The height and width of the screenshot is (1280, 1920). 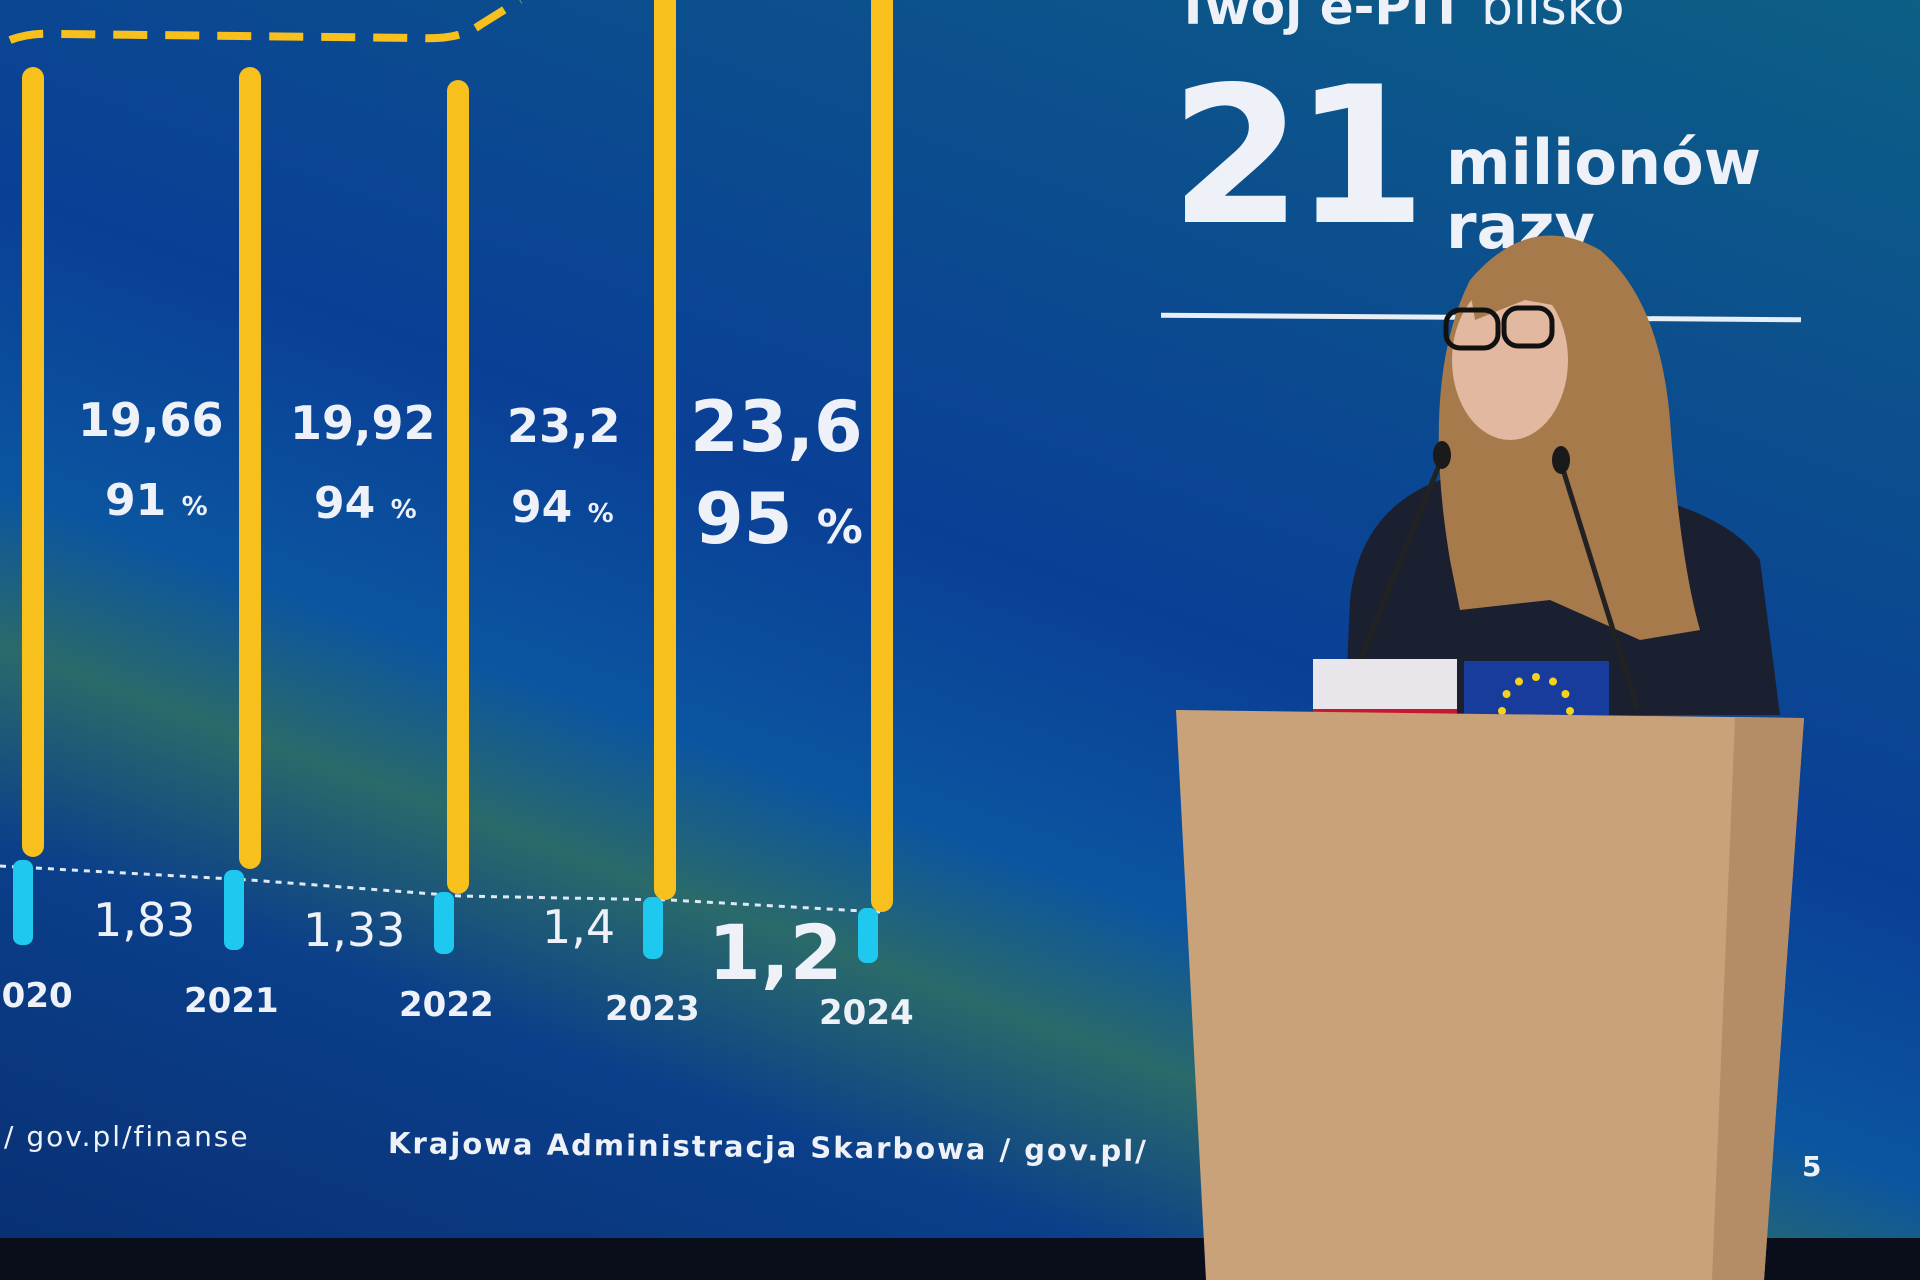 I want to click on upper-value-2023: 23,2, so click(x=564, y=426).